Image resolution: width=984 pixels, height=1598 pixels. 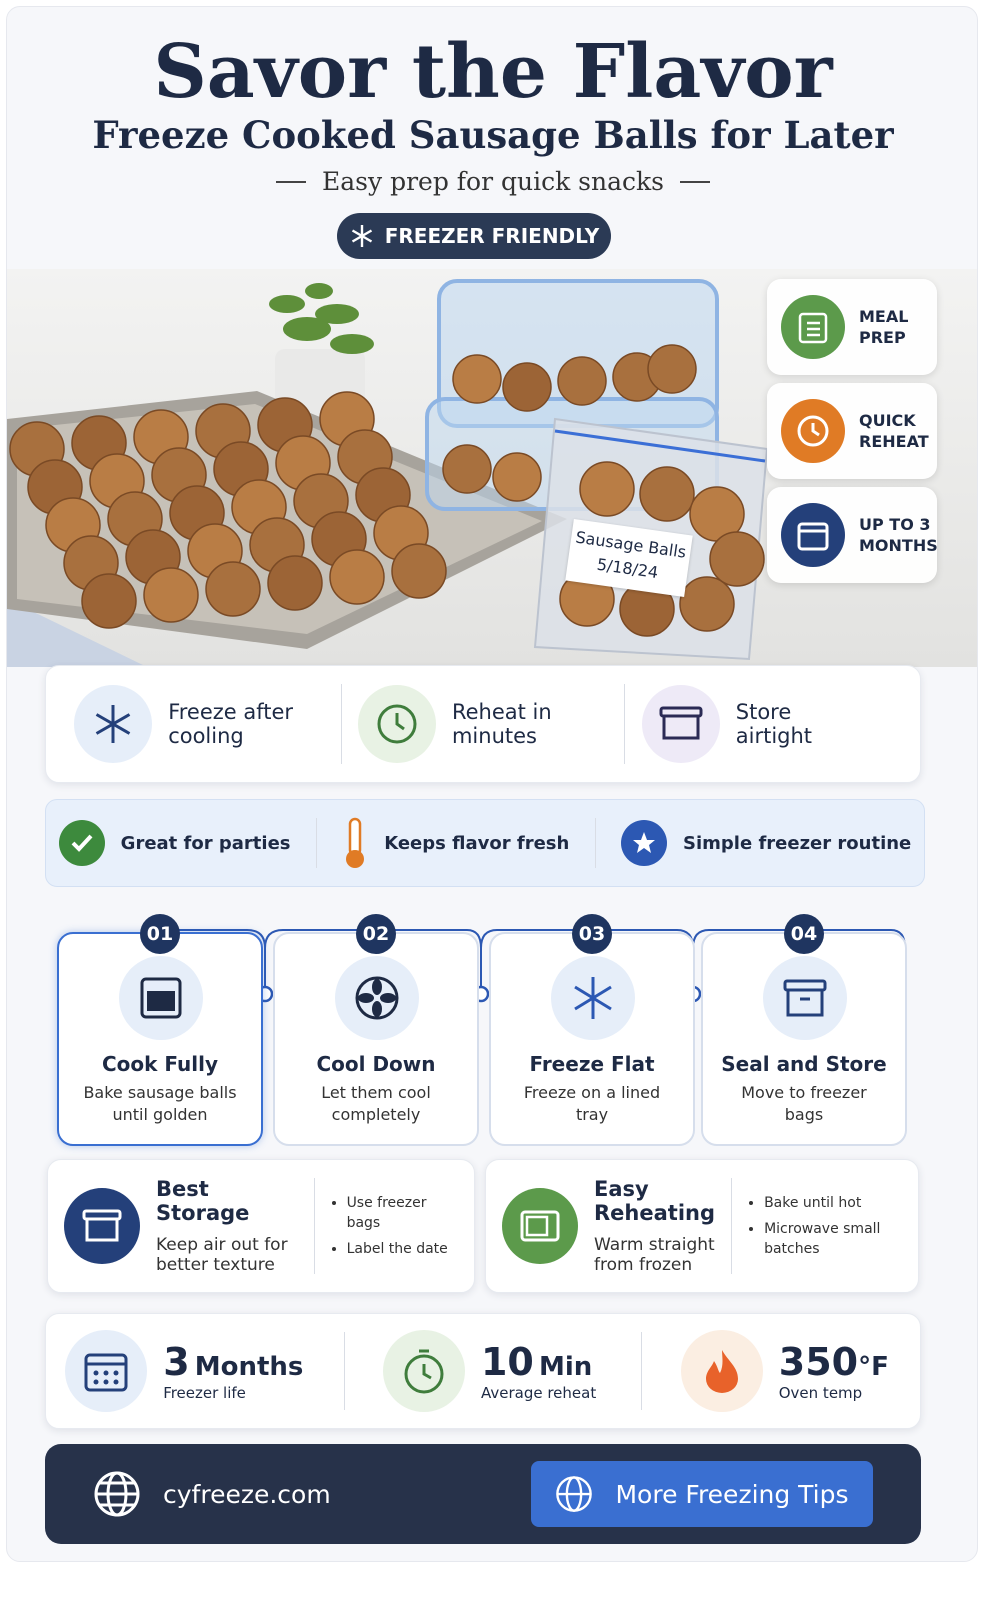 I want to click on side-badge: UP TO 3 MONTHS, so click(x=852, y=535).